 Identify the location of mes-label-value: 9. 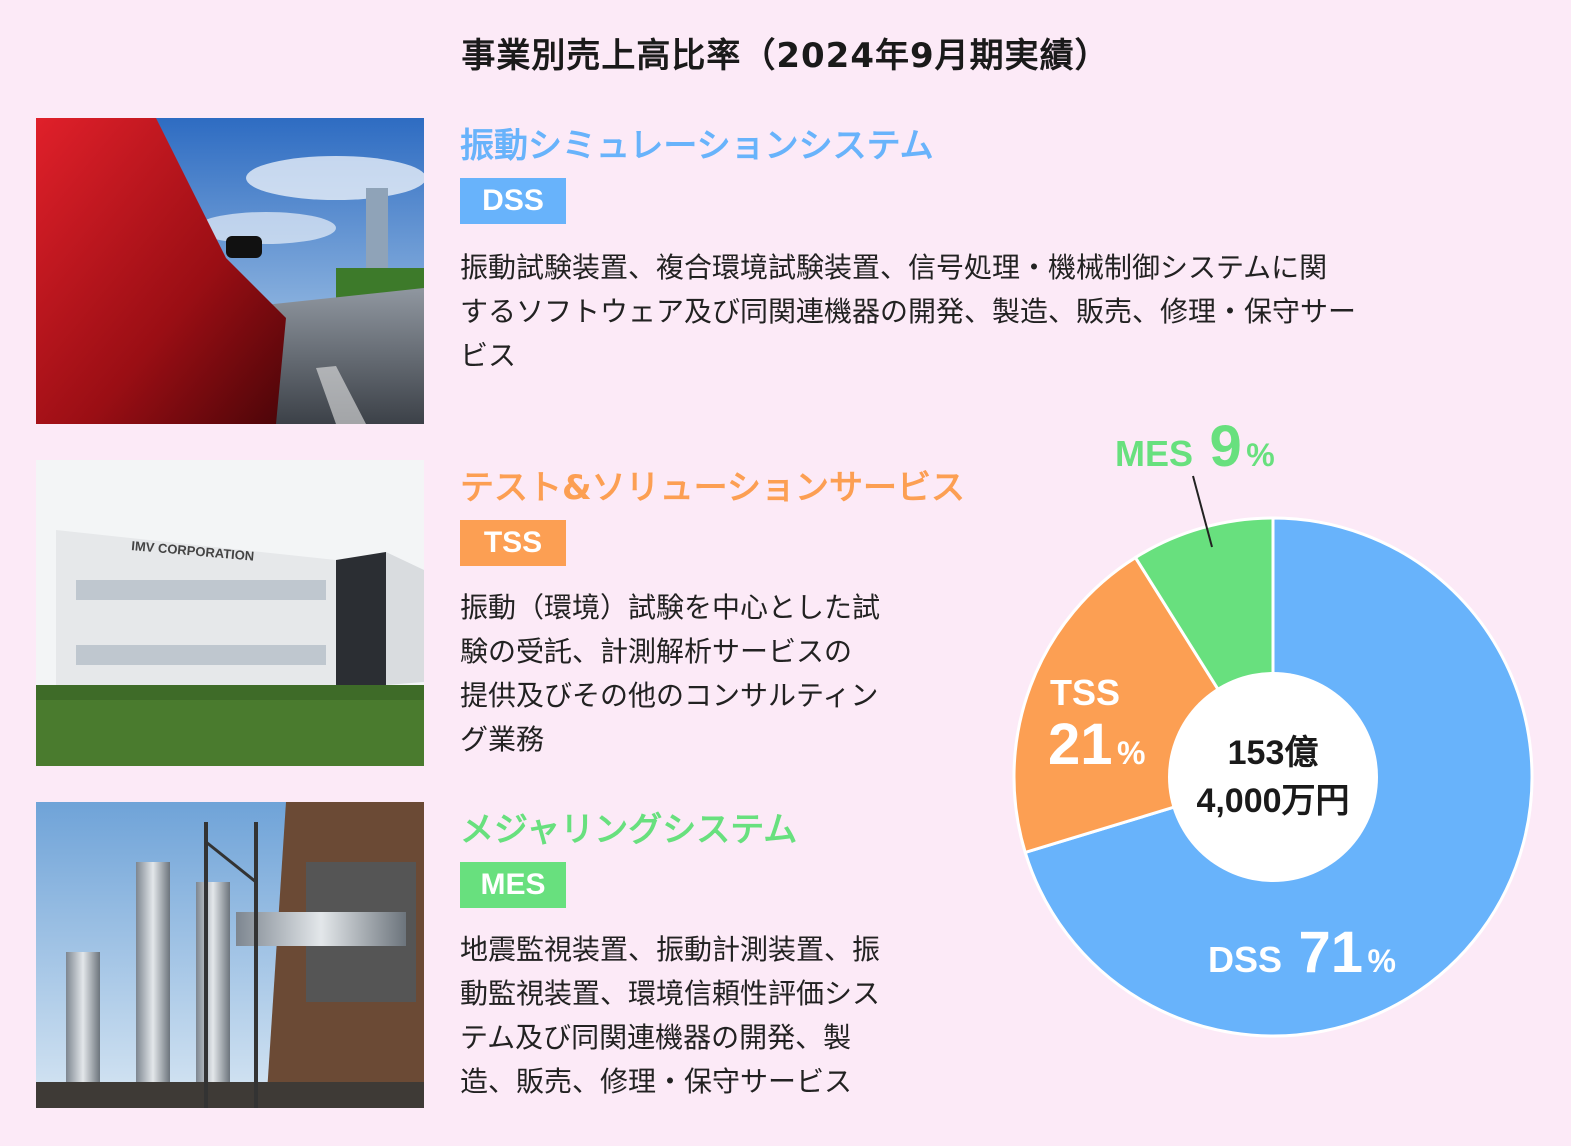
(1225, 446).